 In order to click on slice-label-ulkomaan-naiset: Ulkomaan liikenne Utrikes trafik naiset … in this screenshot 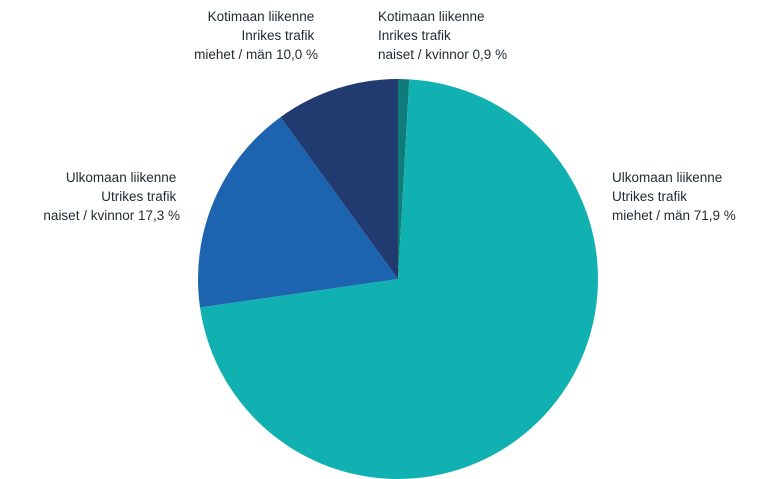, I will do `click(111, 196)`.